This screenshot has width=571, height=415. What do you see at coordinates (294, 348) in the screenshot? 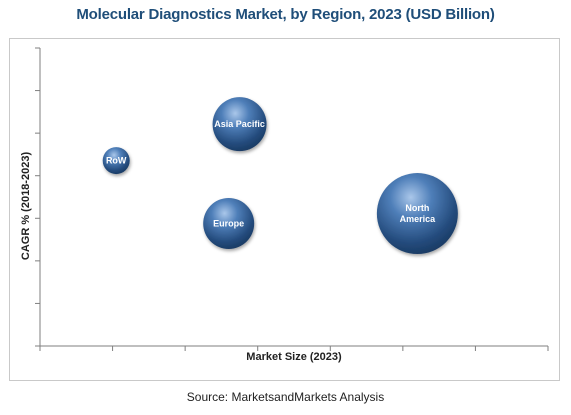
I see `x-axis-ticks` at bounding box center [294, 348].